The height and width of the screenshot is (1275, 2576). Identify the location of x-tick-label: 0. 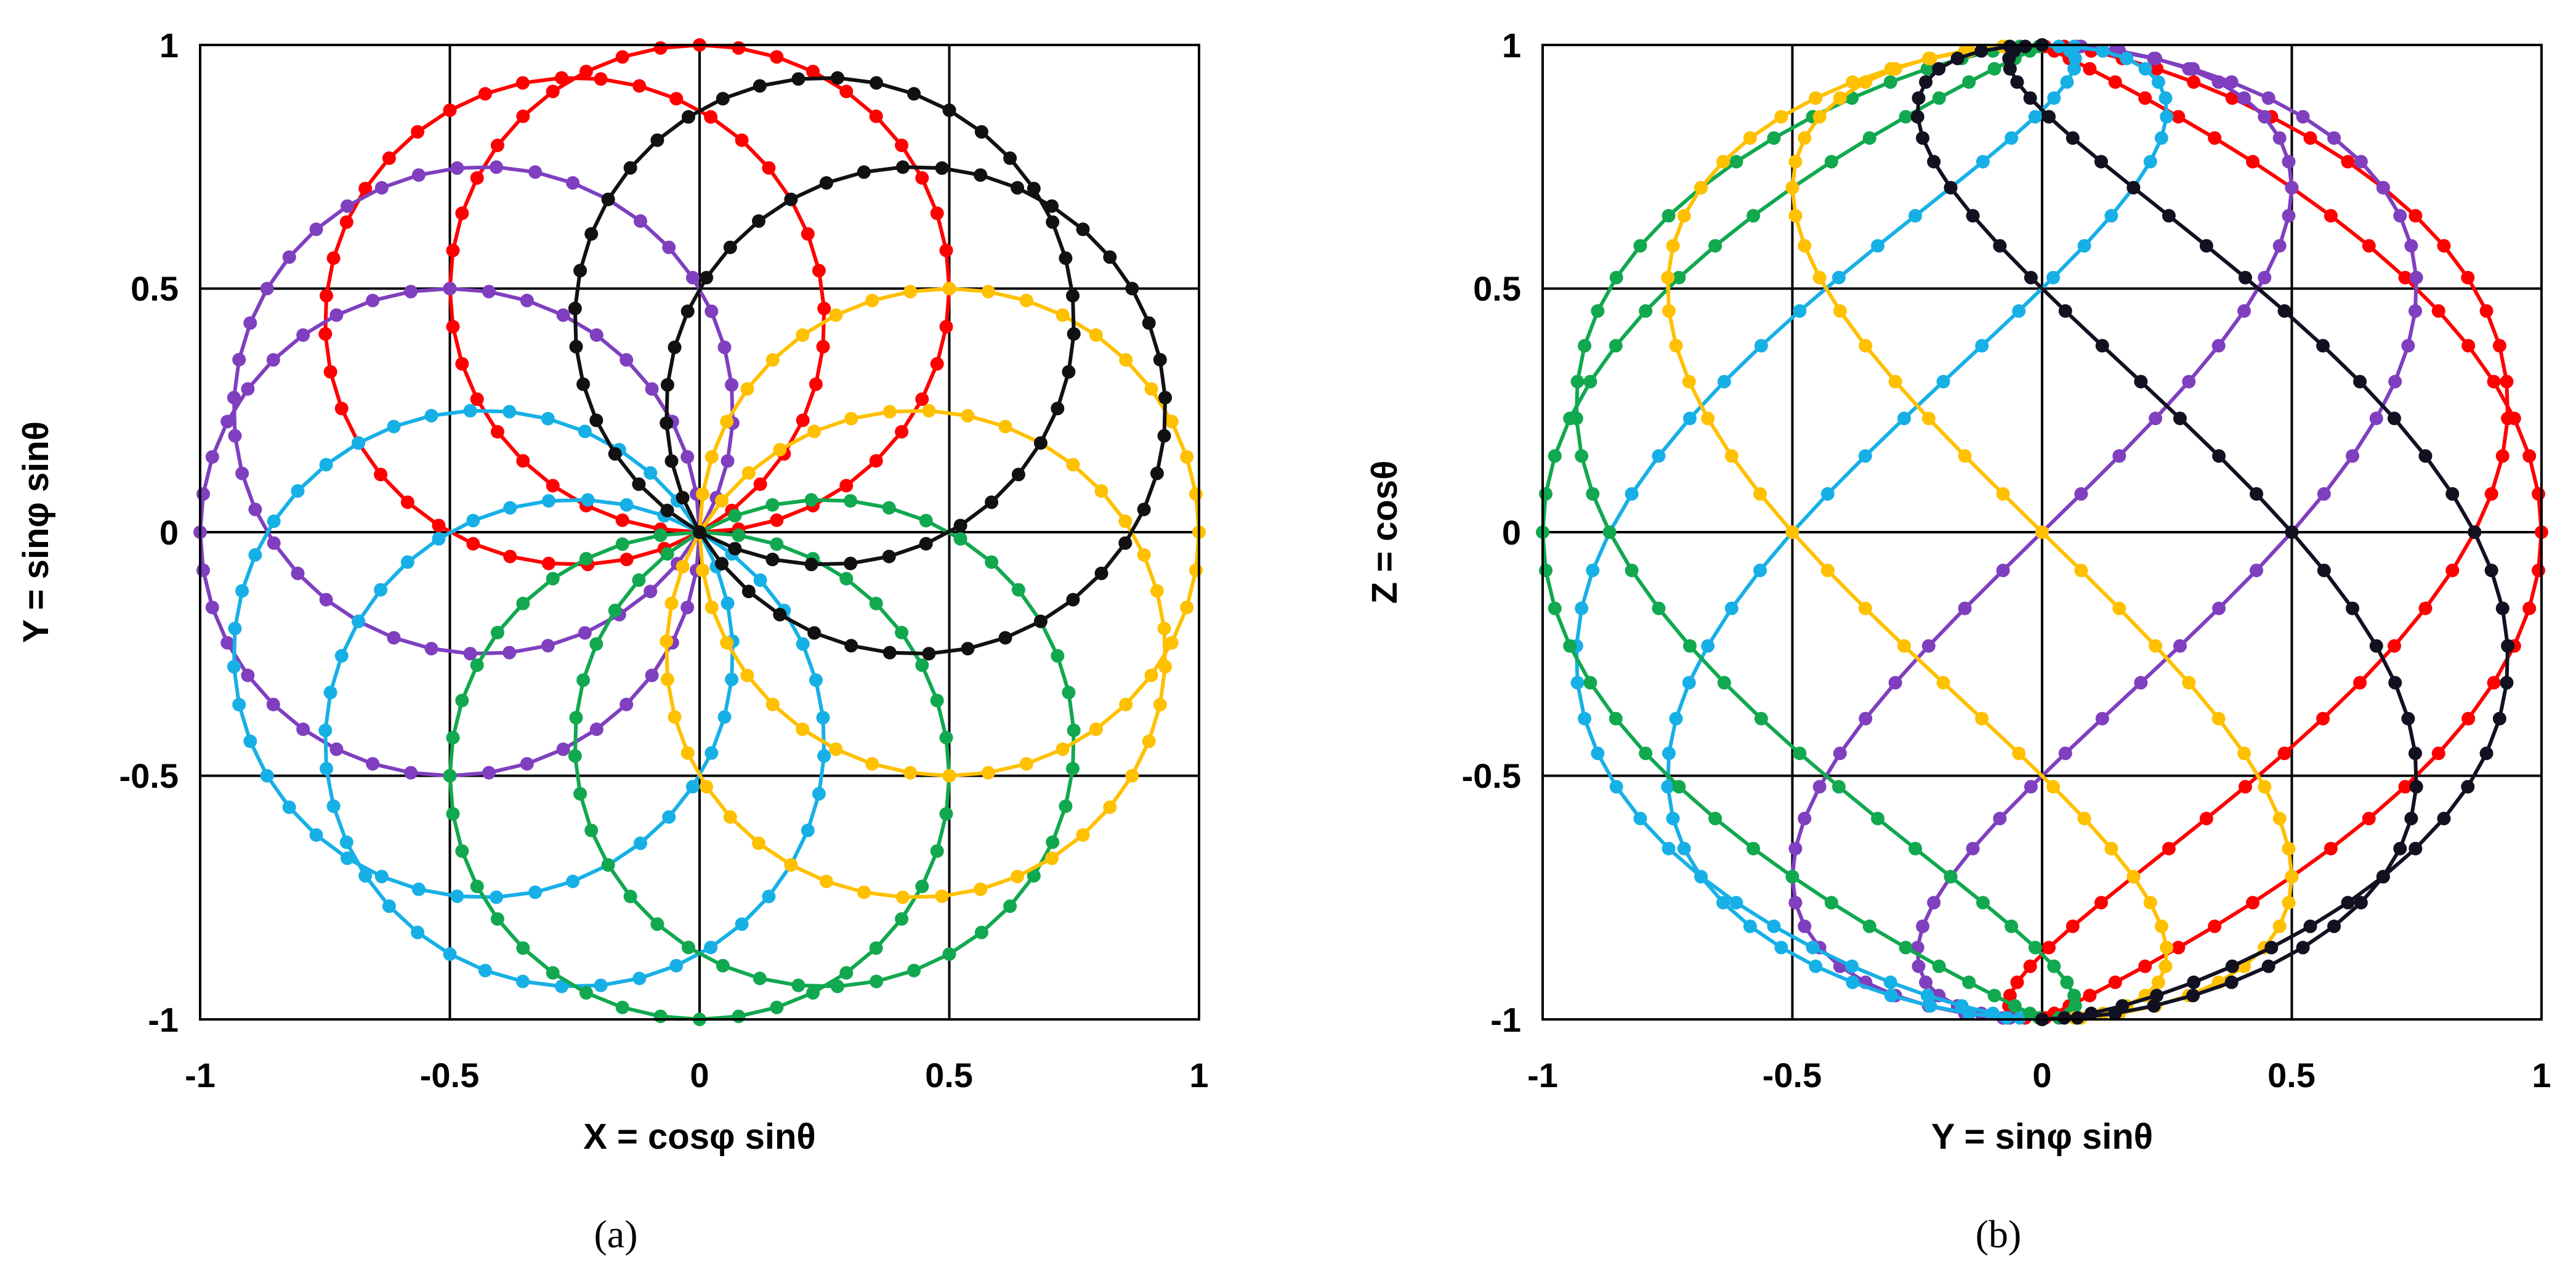
(2041, 1075).